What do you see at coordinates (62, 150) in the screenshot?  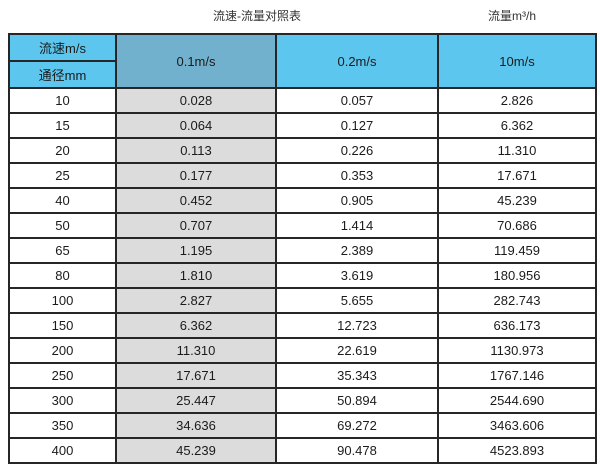 I see `diameter-cell: 20` at bounding box center [62, 150].